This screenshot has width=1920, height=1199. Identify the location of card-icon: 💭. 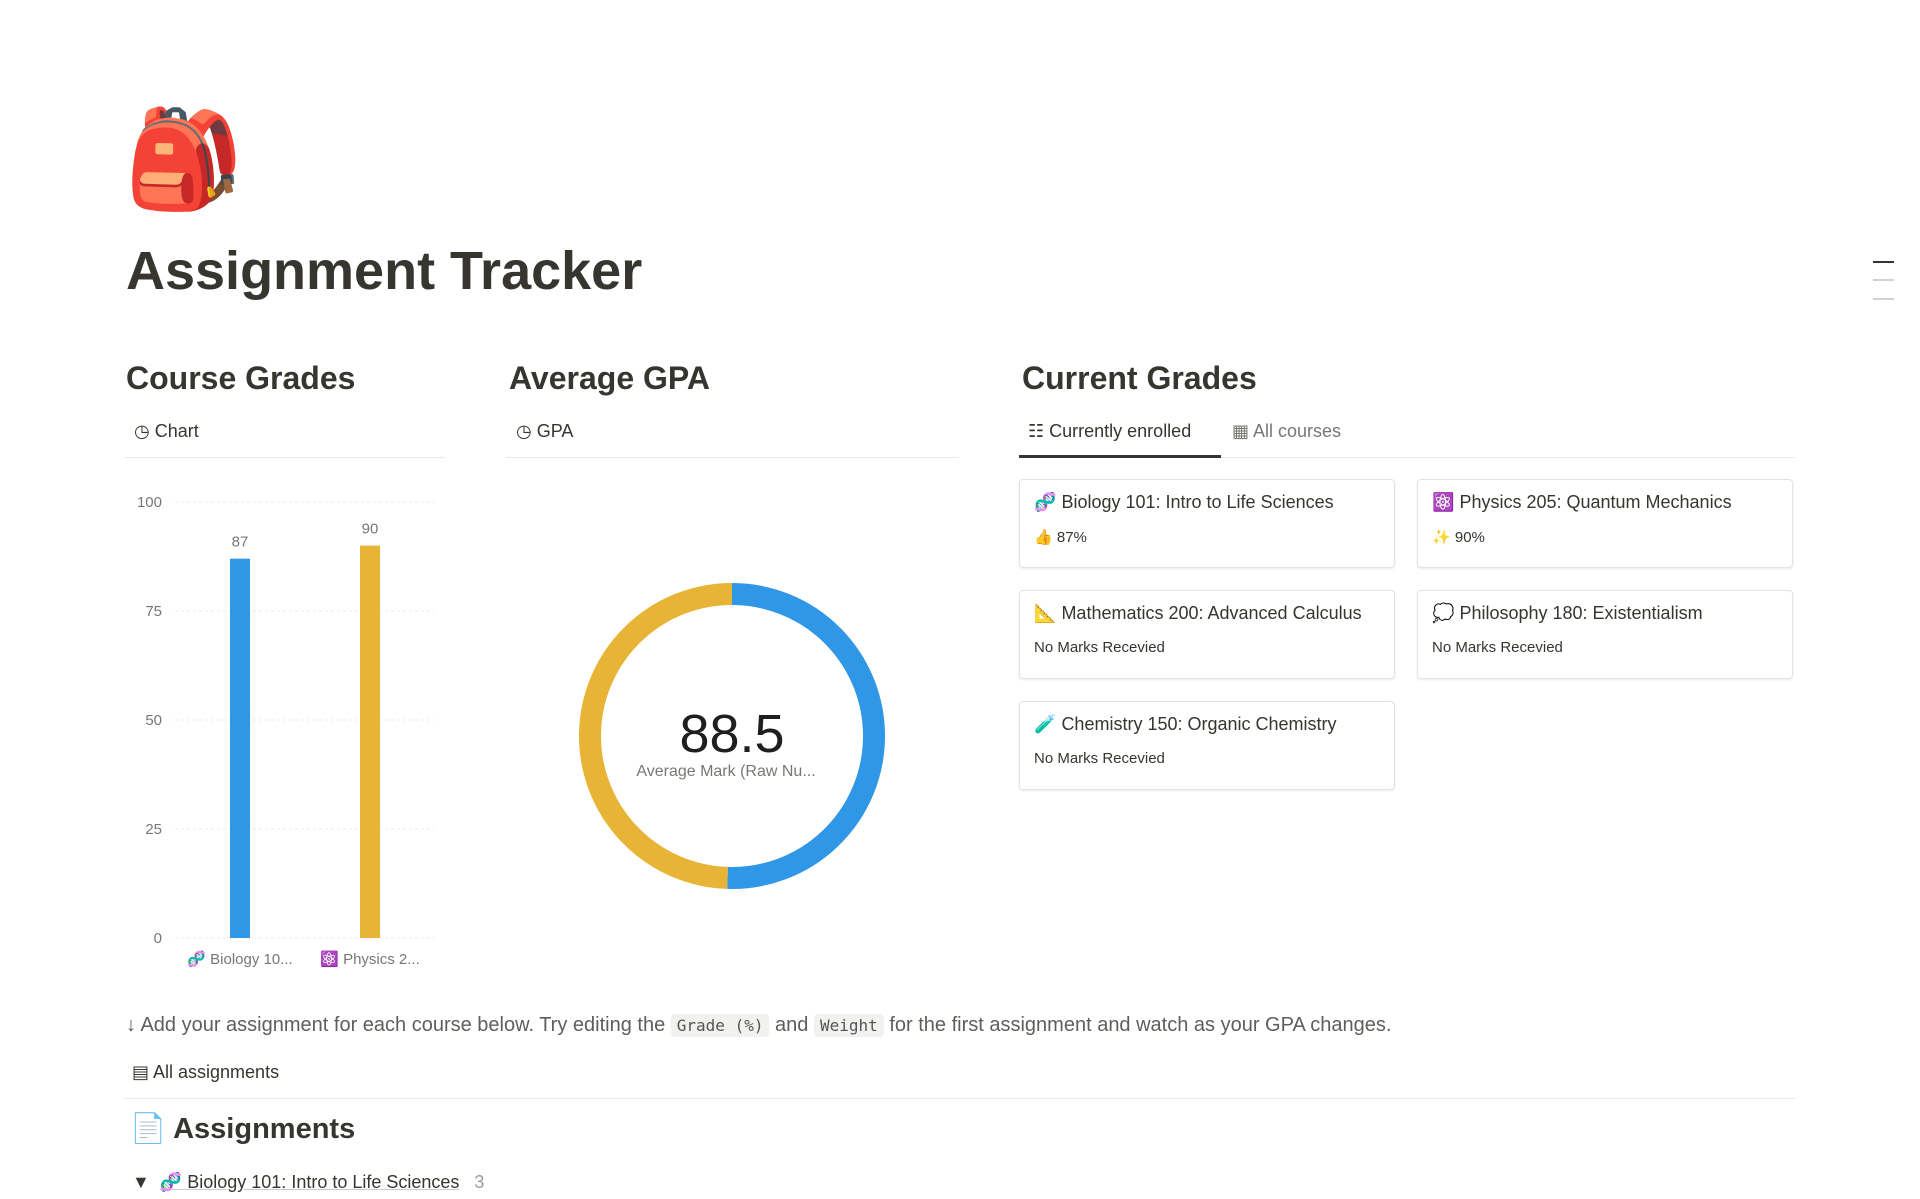
(1443, 613).